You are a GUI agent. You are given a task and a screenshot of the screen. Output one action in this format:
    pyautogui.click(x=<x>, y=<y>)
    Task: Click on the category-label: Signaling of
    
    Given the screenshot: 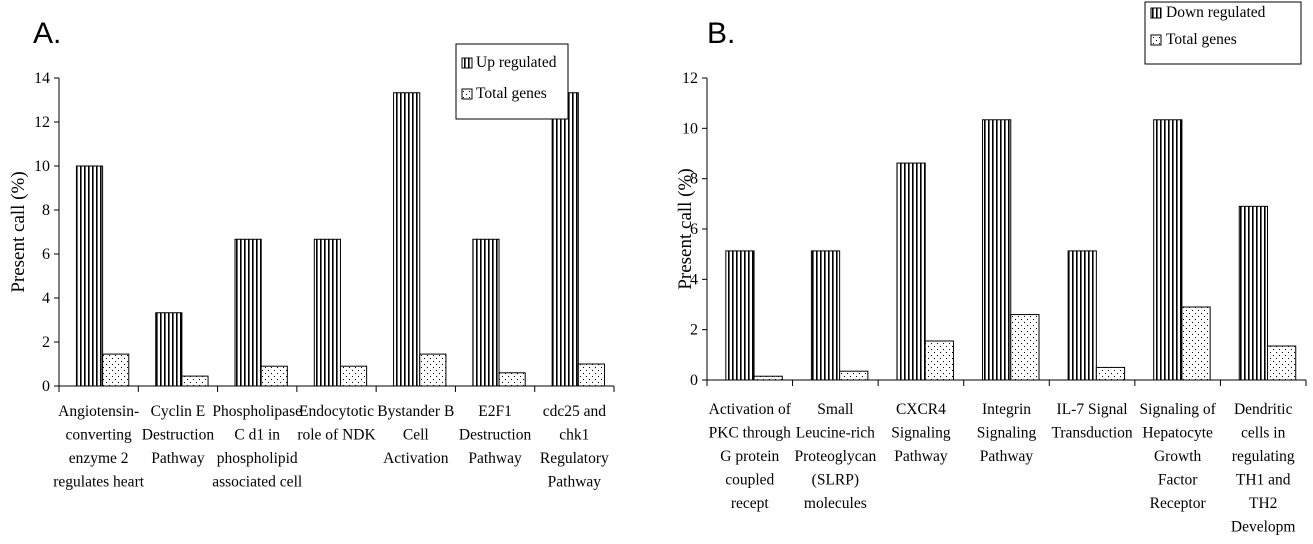 What is the action you would take?
    pyautogui.click(x=1178, y=409)
    